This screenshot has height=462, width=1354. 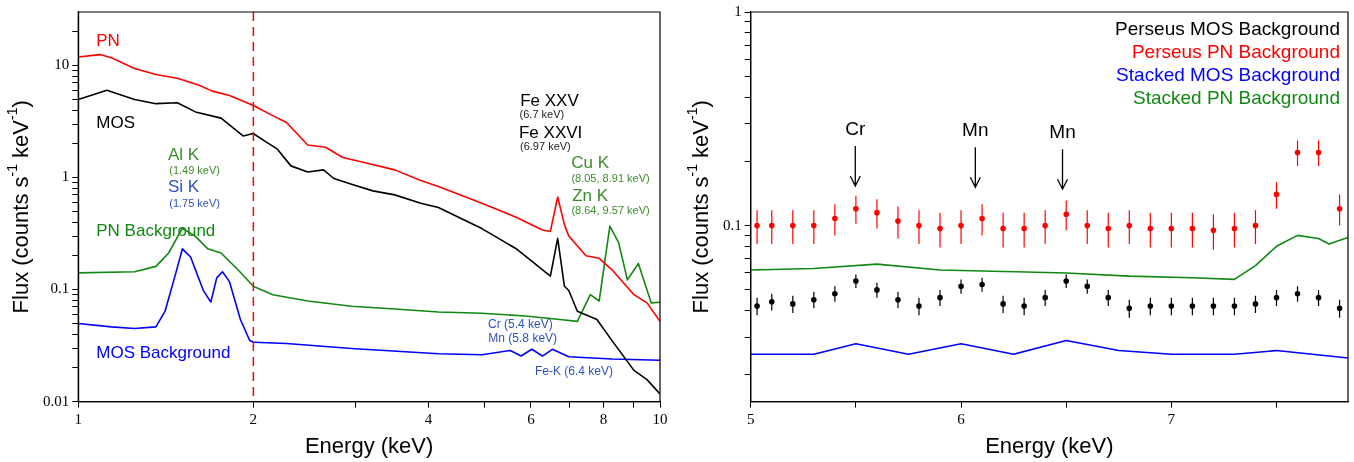 I want to click on annotation: (1.75 keV), so click(x=194, y=202).